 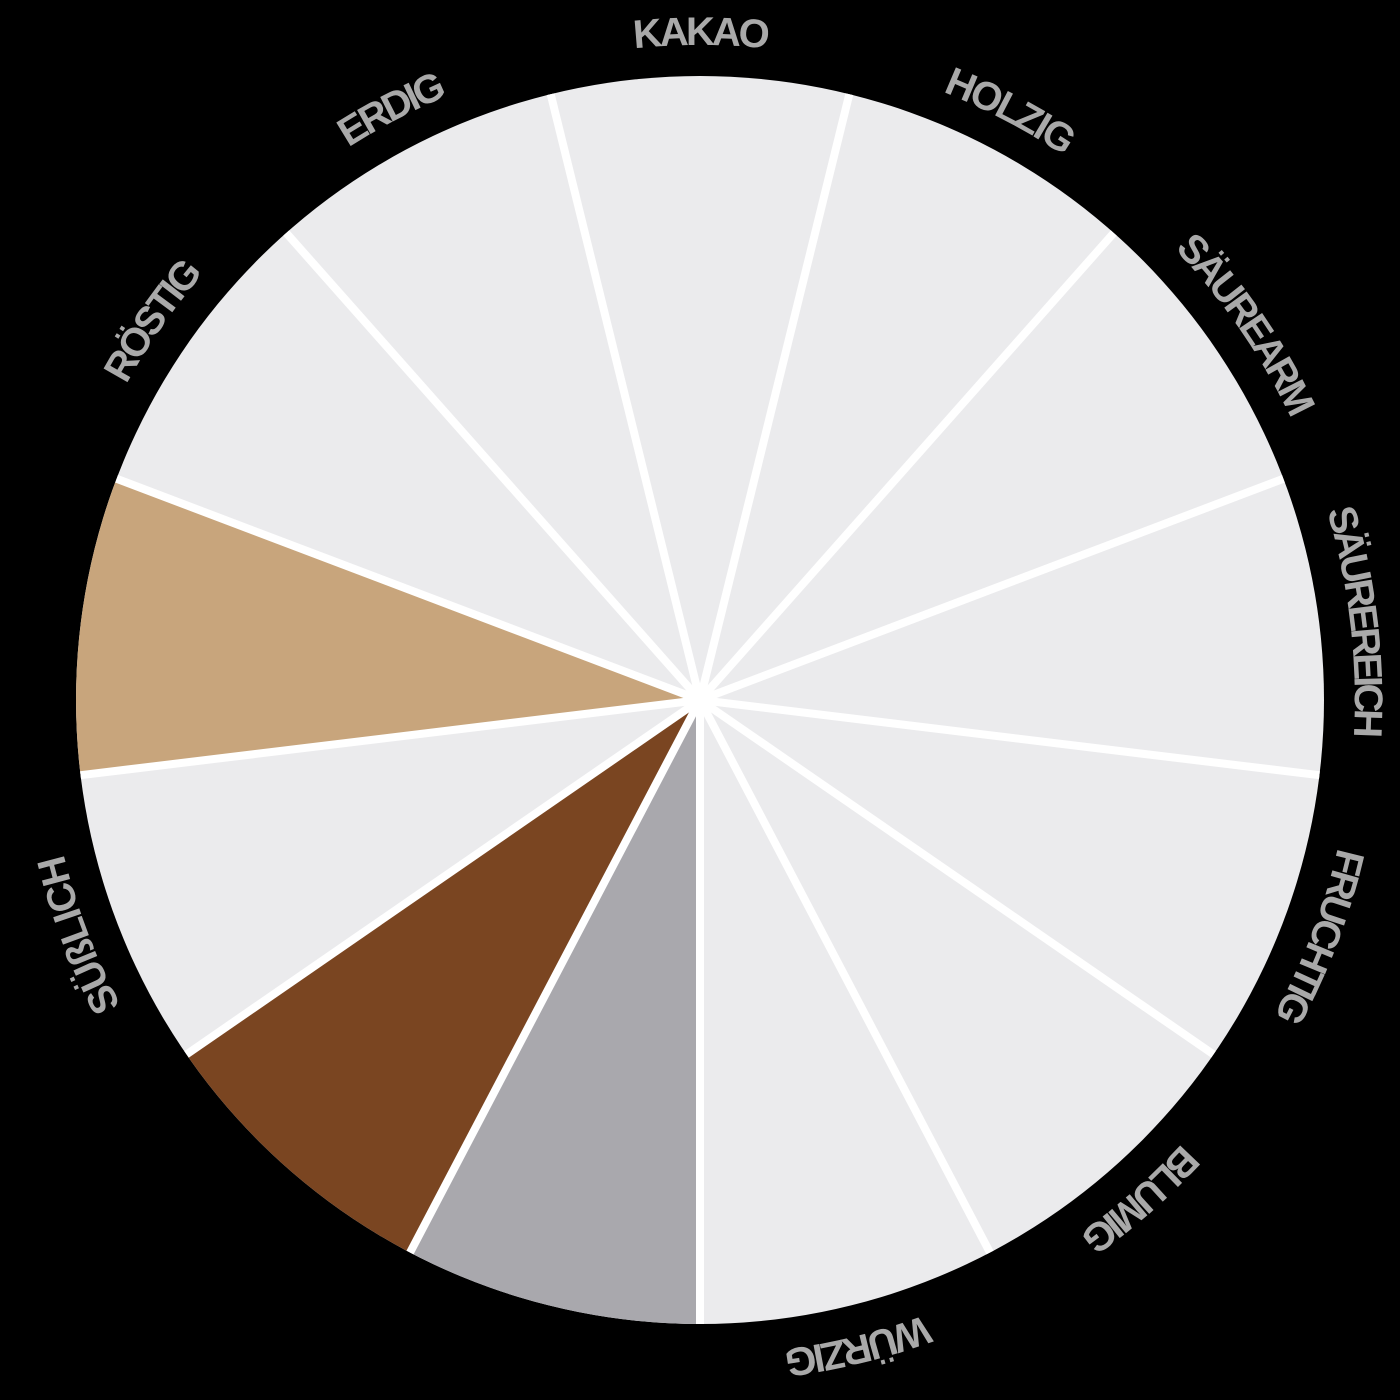 What do you see at coordinates (700, 33) in the screenshot?
I see `svg-text: KAKAO` at bounding box center [700, 33].